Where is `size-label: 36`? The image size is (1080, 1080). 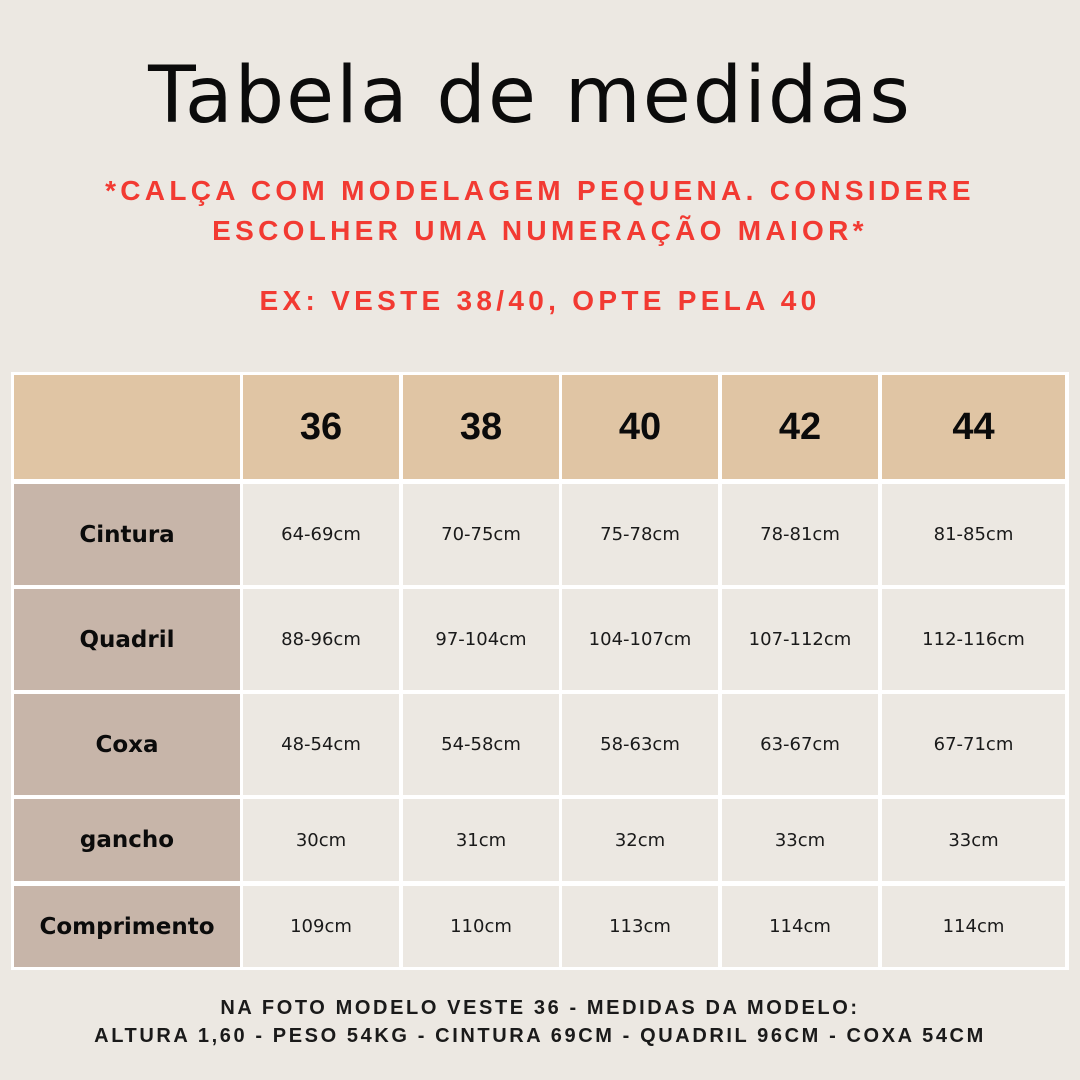 size-label: 36 is located at coordinates (321, 426).